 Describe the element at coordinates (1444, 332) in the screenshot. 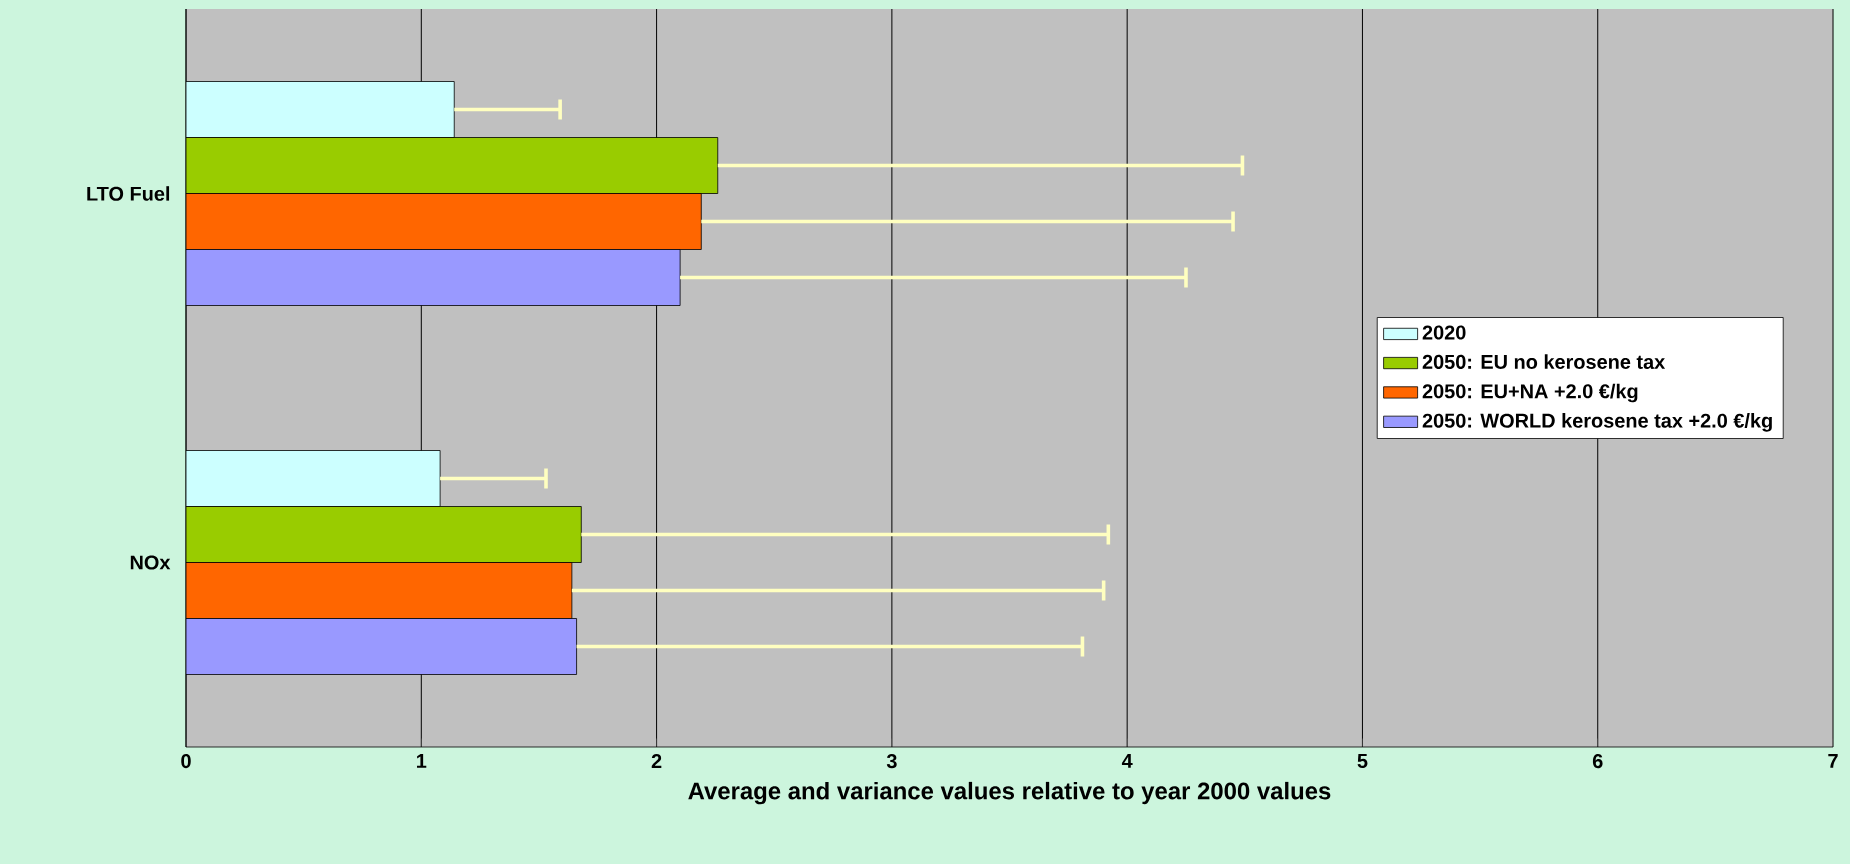

I see `legend-label: 2020` at that location.